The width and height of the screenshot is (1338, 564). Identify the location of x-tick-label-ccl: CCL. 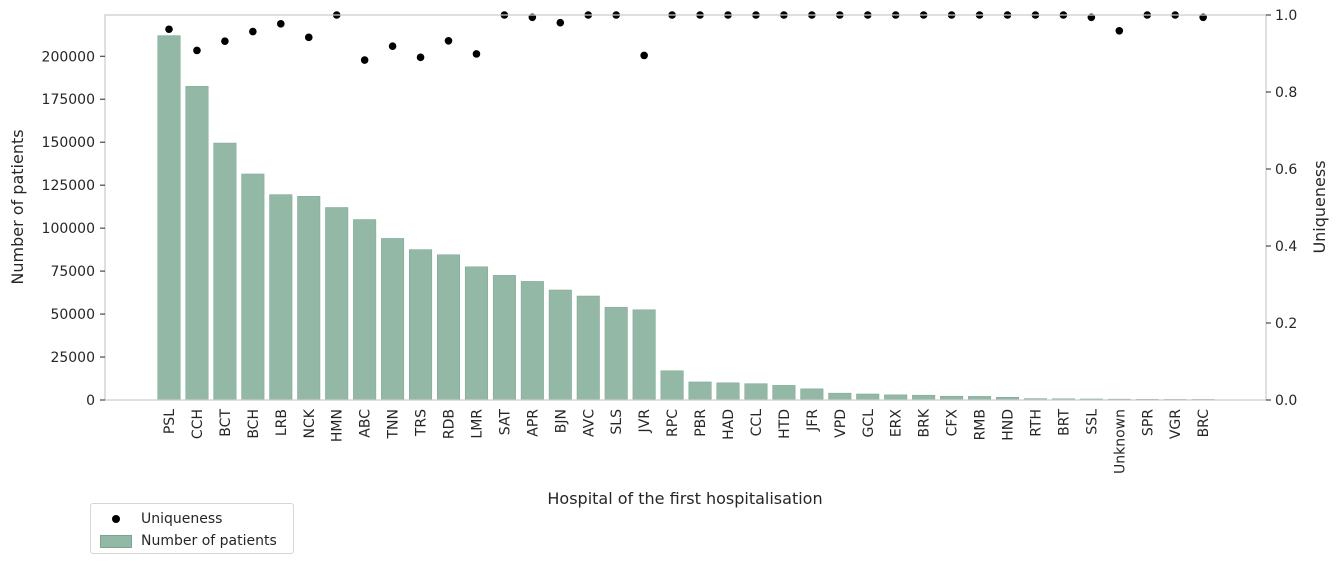
(757, 423).